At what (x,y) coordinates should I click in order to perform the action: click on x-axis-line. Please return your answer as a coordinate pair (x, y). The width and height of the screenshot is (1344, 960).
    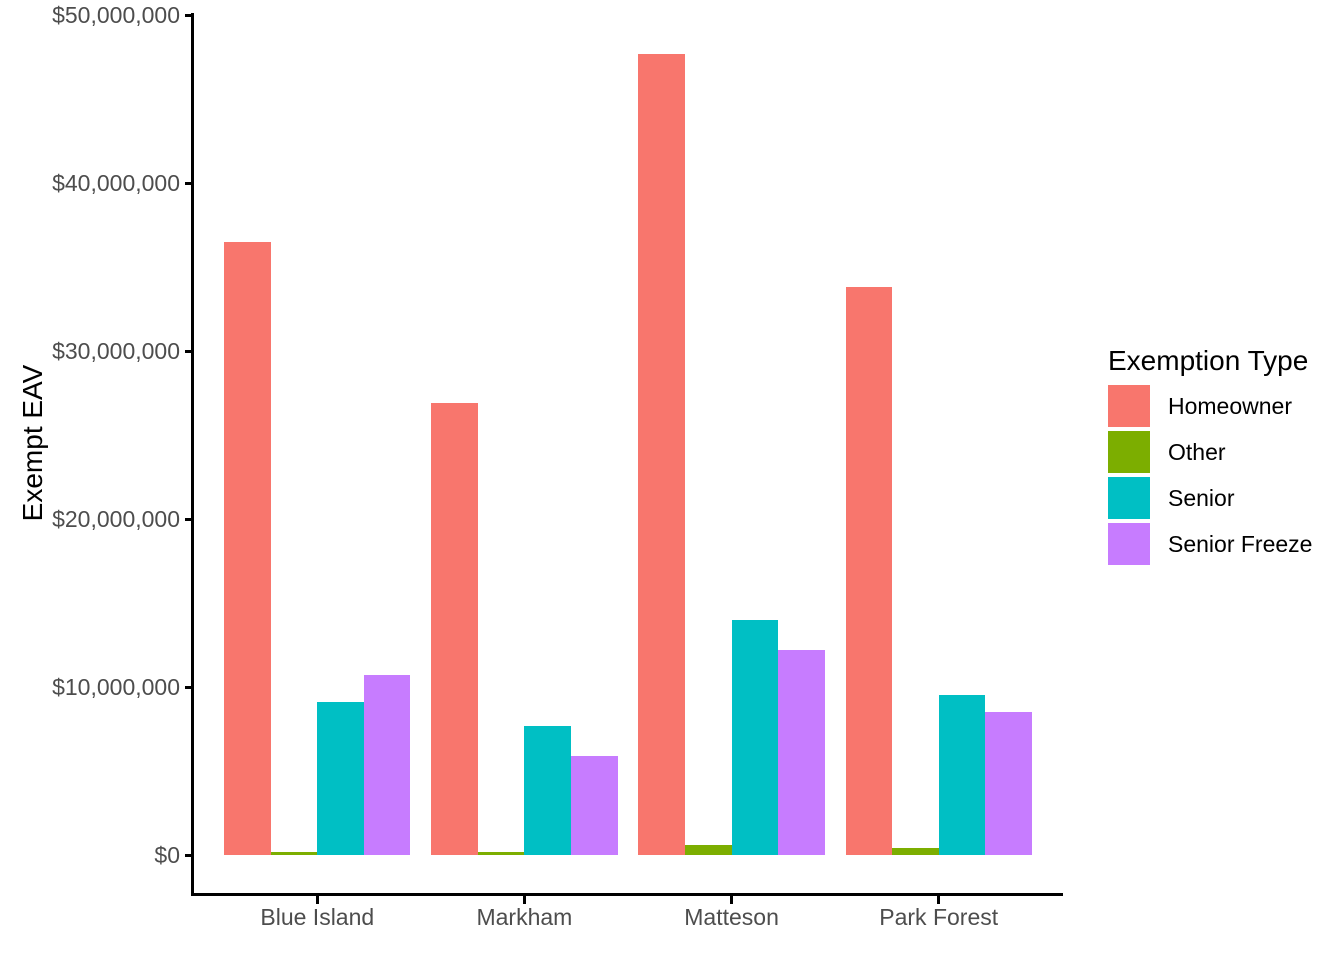
    Looking at the image, I should click on (627, 894).